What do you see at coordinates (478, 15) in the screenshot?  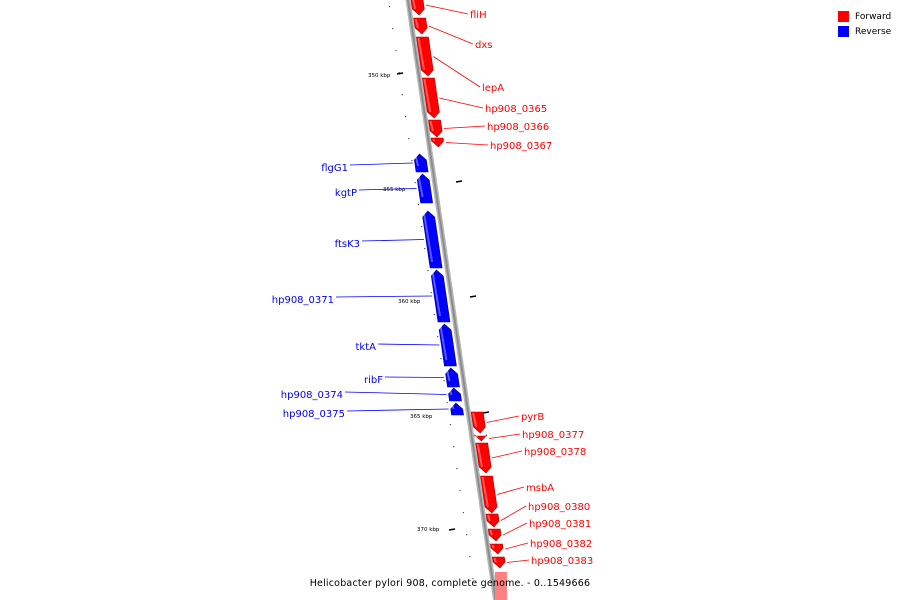 I see `gene-label: fliH` at bounding box center [478, 15].